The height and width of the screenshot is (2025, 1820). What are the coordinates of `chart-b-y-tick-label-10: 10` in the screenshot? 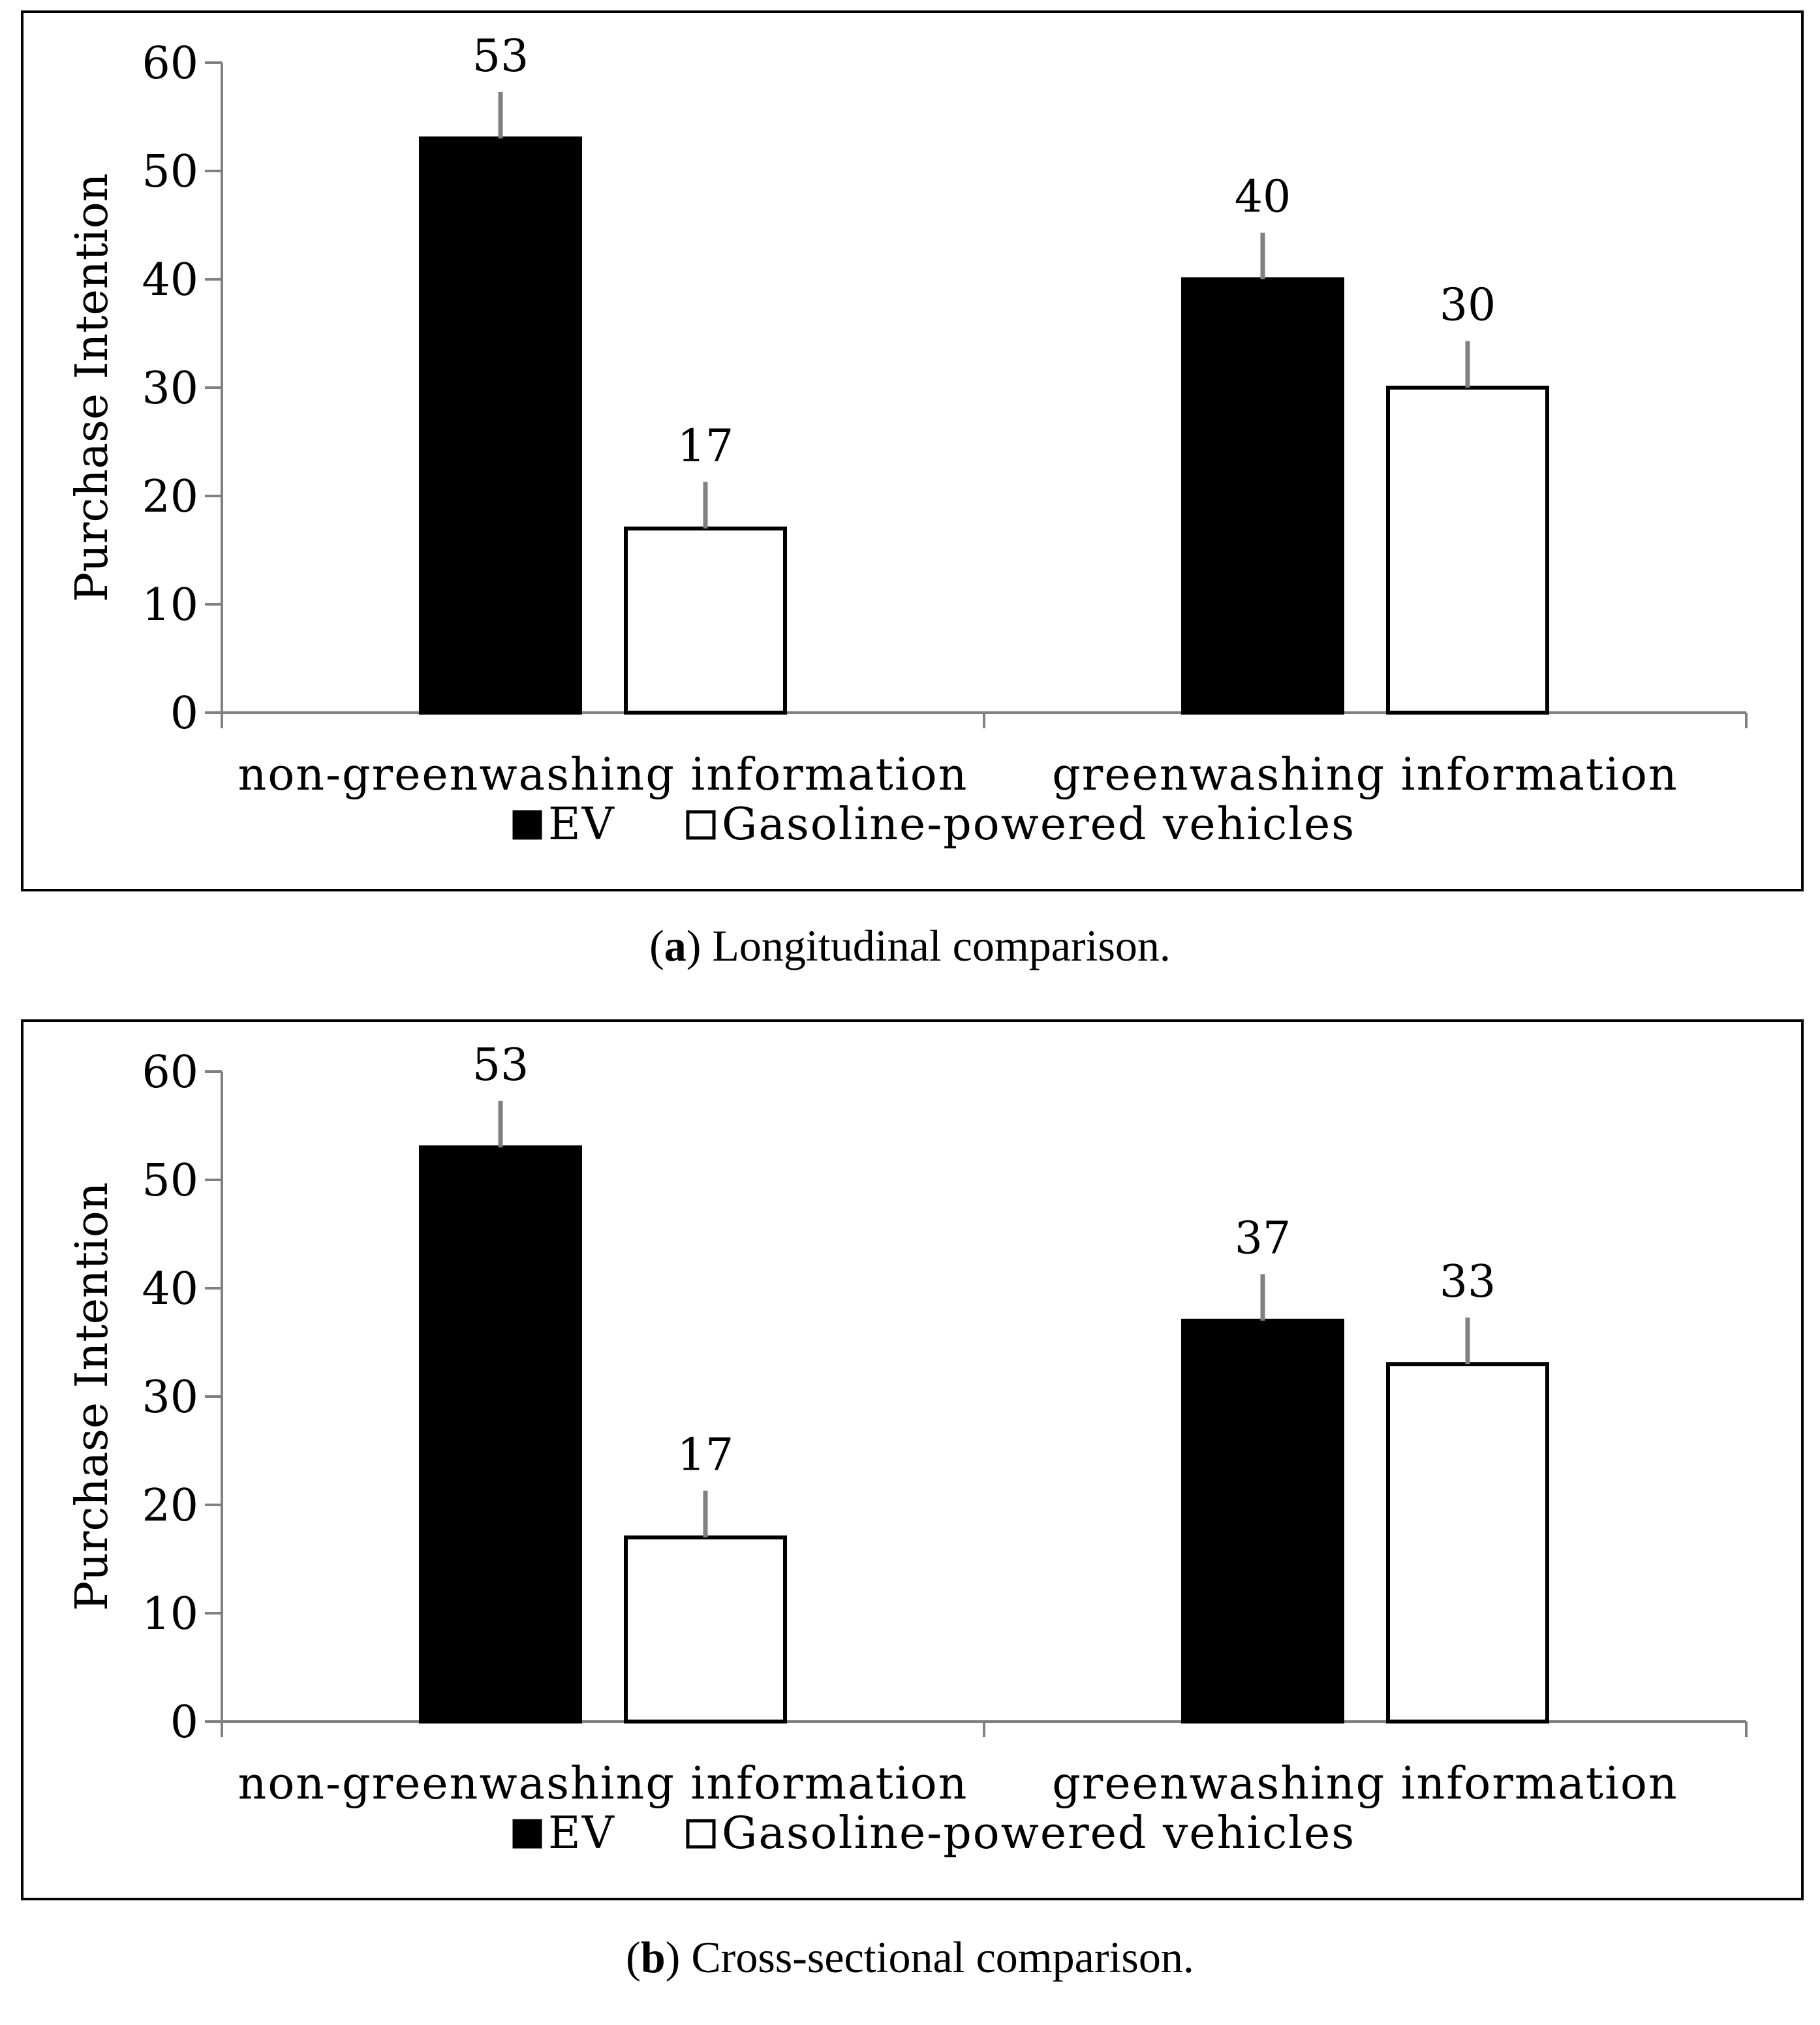 It's located at (170, 1614).